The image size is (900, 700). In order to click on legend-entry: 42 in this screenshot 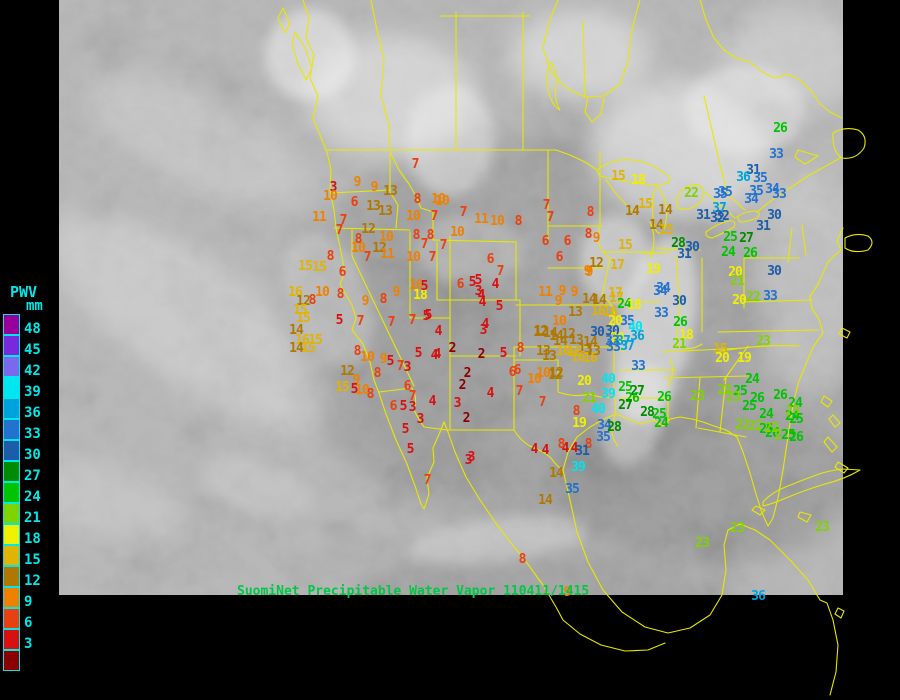, I will do `click(31, 367)`.